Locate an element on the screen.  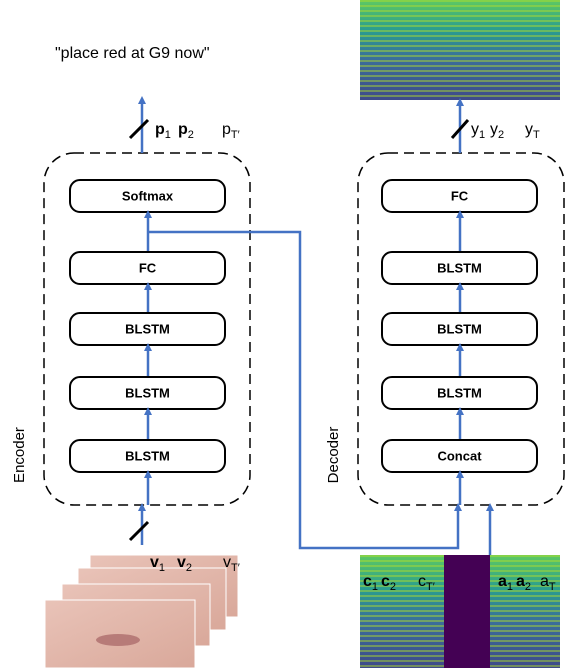
sequence-label: c1 is located at coordinates (370, 583).